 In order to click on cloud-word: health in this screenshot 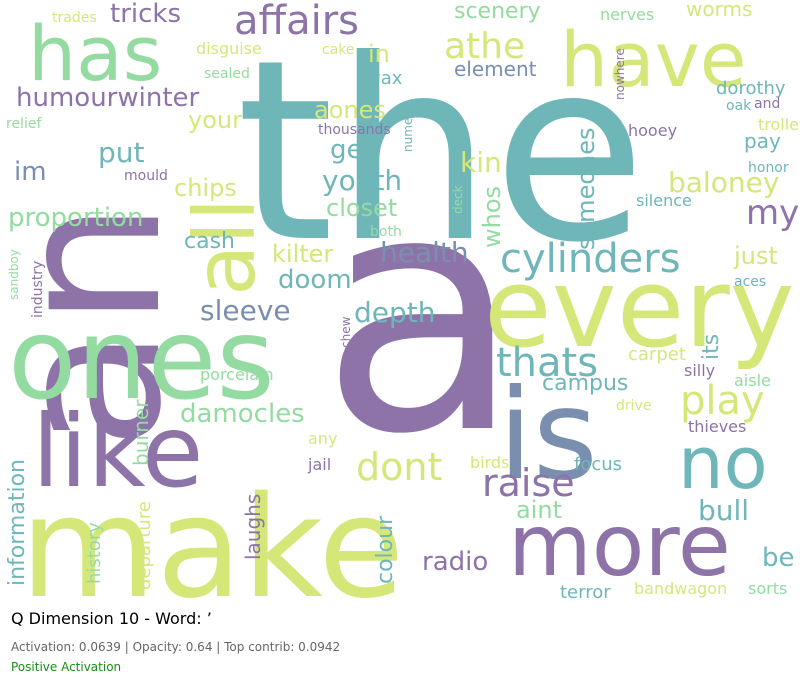, I will do `click(424, 252)`.